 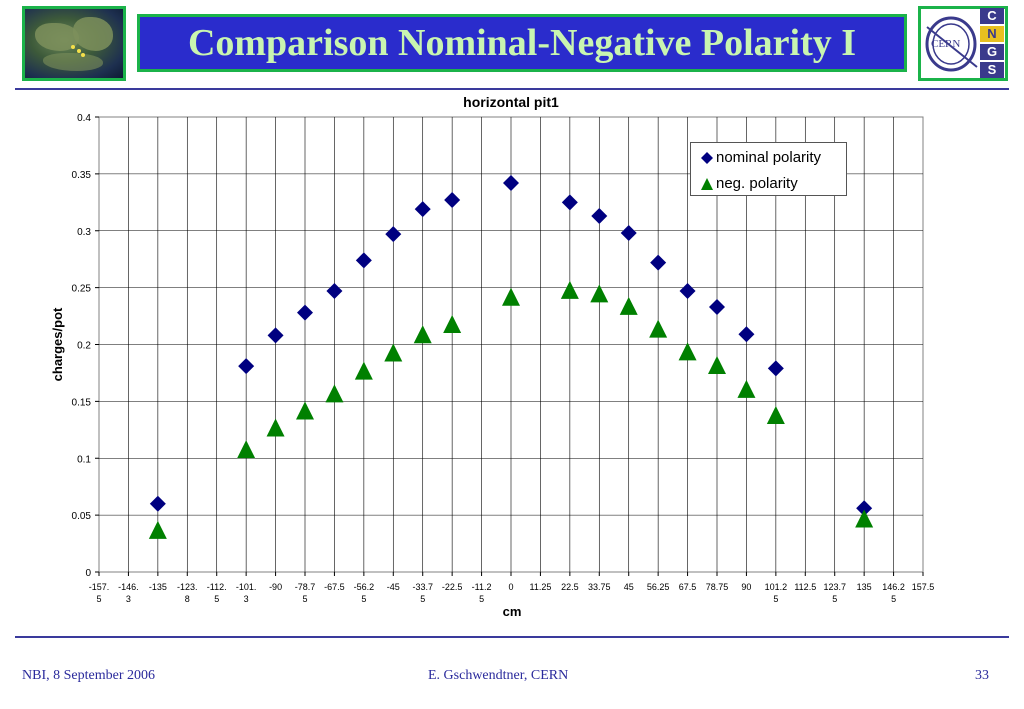 What do you see at coordinates (57, 344) in the screenshot?
I see `y-axis-label: charges/pot` at bounding box center [57, 344].